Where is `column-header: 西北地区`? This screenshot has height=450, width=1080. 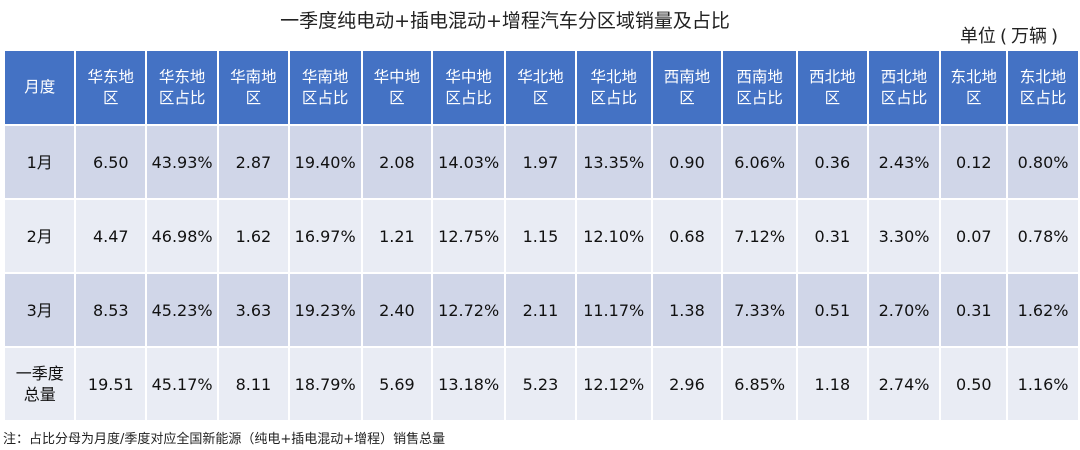
column-header: 西北地区 is located at coordinates (832, 87).